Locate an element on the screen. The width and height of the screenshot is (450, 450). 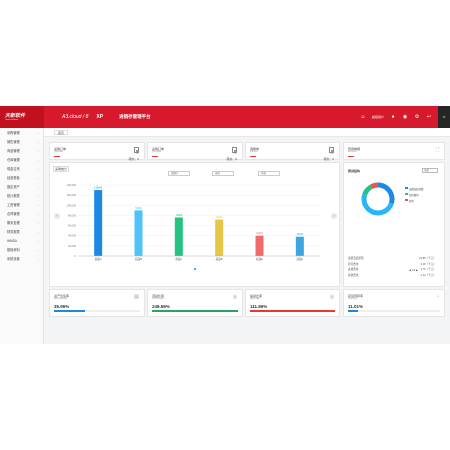
stat-card-purchase-2: 采购订单 purchase 待办：0 is located at coordinates (195, 151).